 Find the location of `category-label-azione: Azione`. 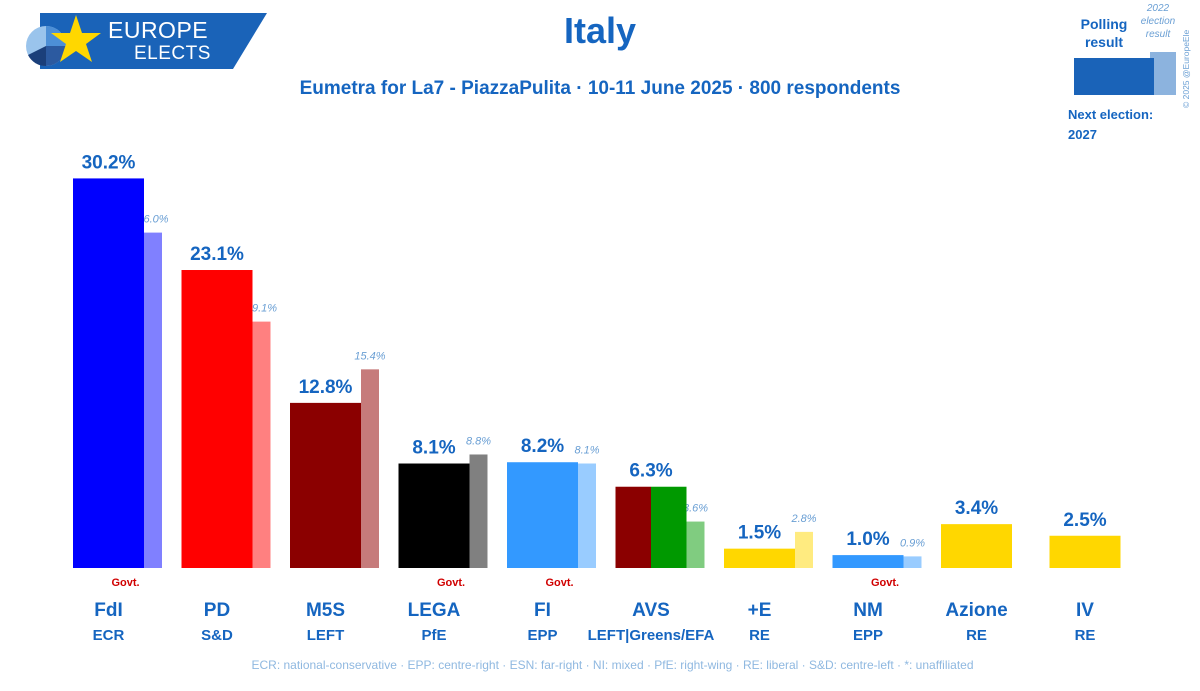

category-label-azione: Azione is located at coordinates (976, 610).